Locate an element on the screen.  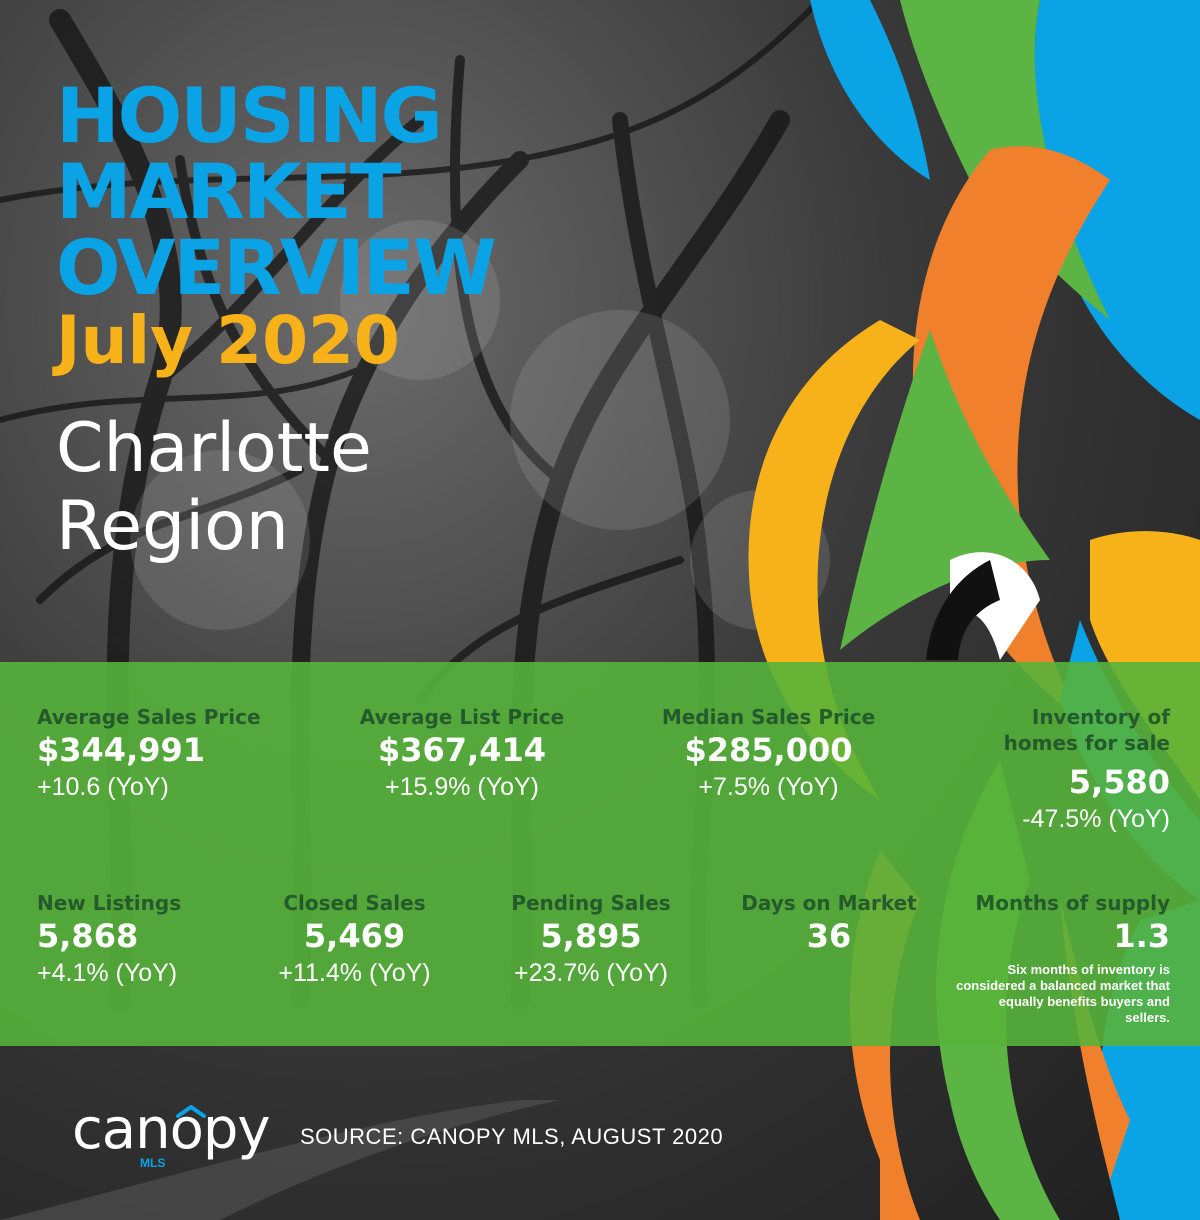
stat-value: 36 is located at coordinates (829, 936).